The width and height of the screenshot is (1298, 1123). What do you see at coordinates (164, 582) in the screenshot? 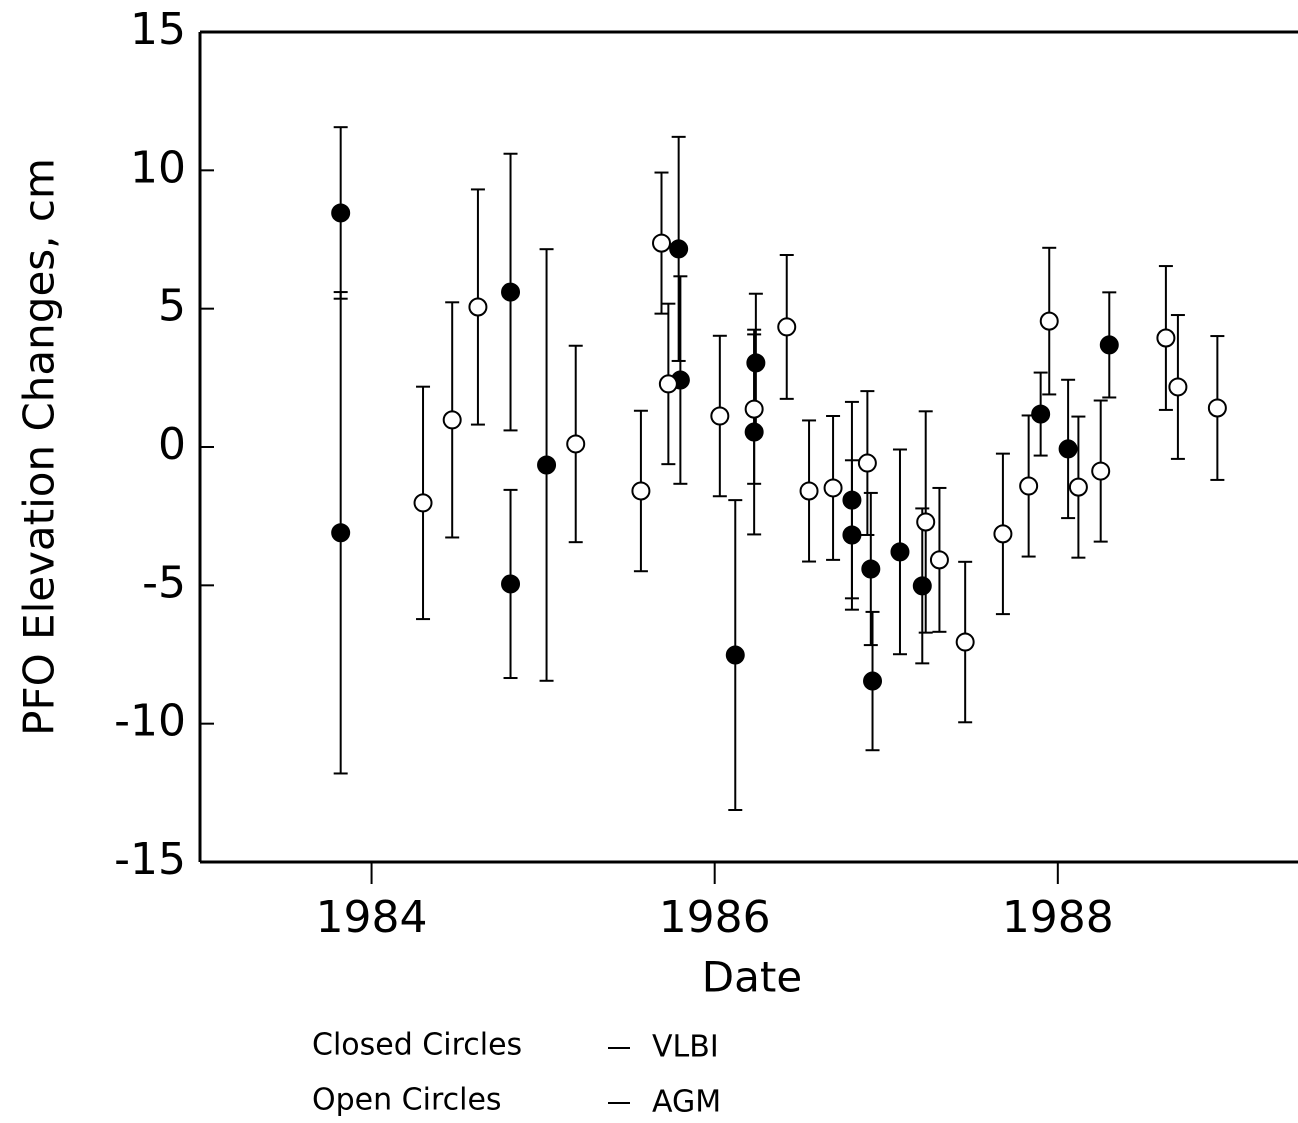
I see `y-tick-label: -5` at bounding box center [164, 582].